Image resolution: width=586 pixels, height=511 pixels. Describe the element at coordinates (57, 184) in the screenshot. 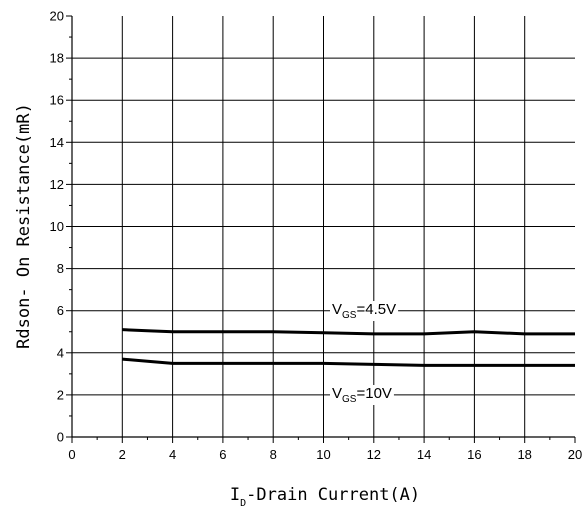

I see `y-tick-label: 12` at that location.